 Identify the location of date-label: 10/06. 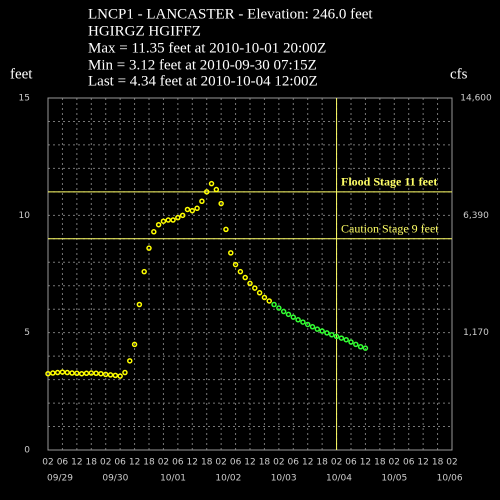
(450, 479).